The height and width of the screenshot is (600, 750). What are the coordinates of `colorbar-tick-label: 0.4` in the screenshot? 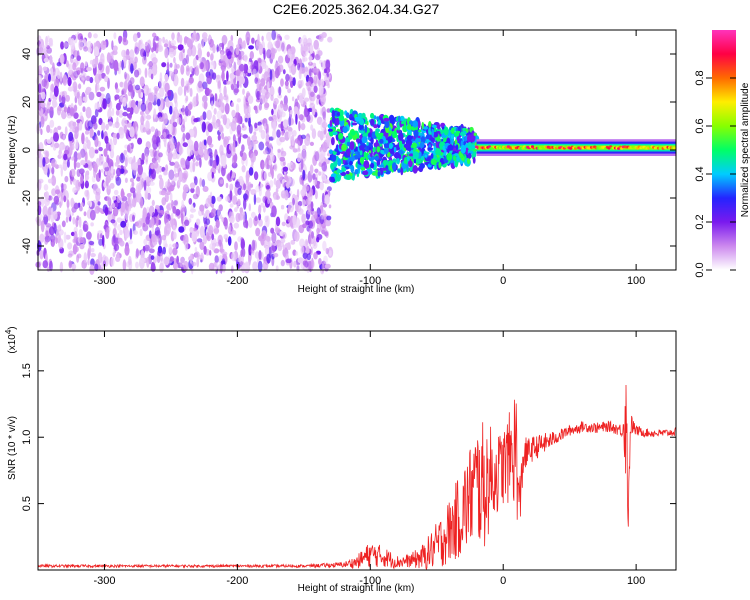 It's located at (700, 173).